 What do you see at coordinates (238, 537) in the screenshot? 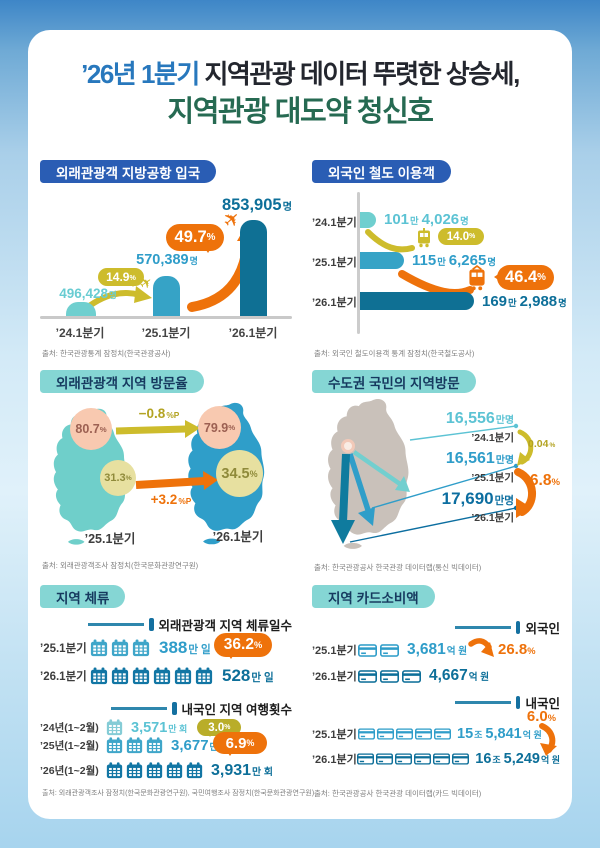
I see `map-label-2026: ’26.1분기` at bounding box center [238, 537].